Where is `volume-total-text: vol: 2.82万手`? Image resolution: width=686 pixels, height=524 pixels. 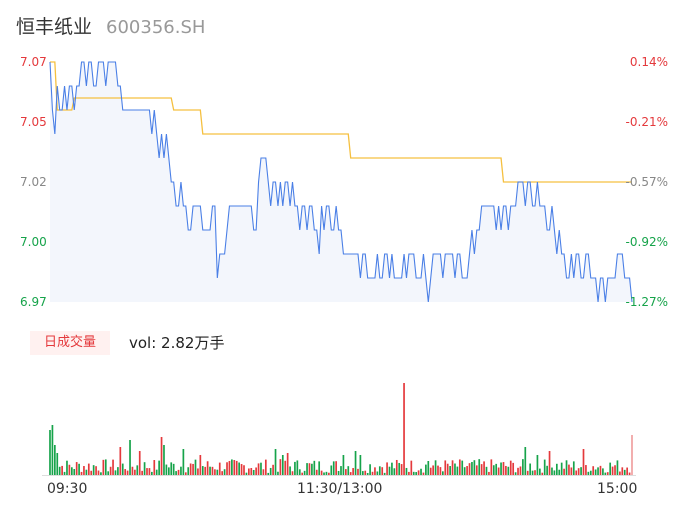
volume-total-text: vol: 2.82万手 is located at coordinates (177, 343).